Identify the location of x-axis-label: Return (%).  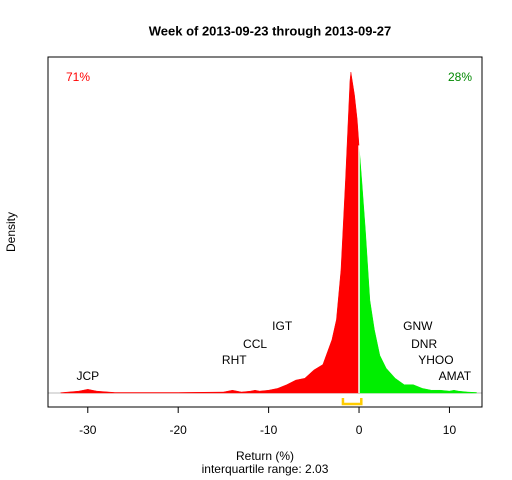
(265, 456).